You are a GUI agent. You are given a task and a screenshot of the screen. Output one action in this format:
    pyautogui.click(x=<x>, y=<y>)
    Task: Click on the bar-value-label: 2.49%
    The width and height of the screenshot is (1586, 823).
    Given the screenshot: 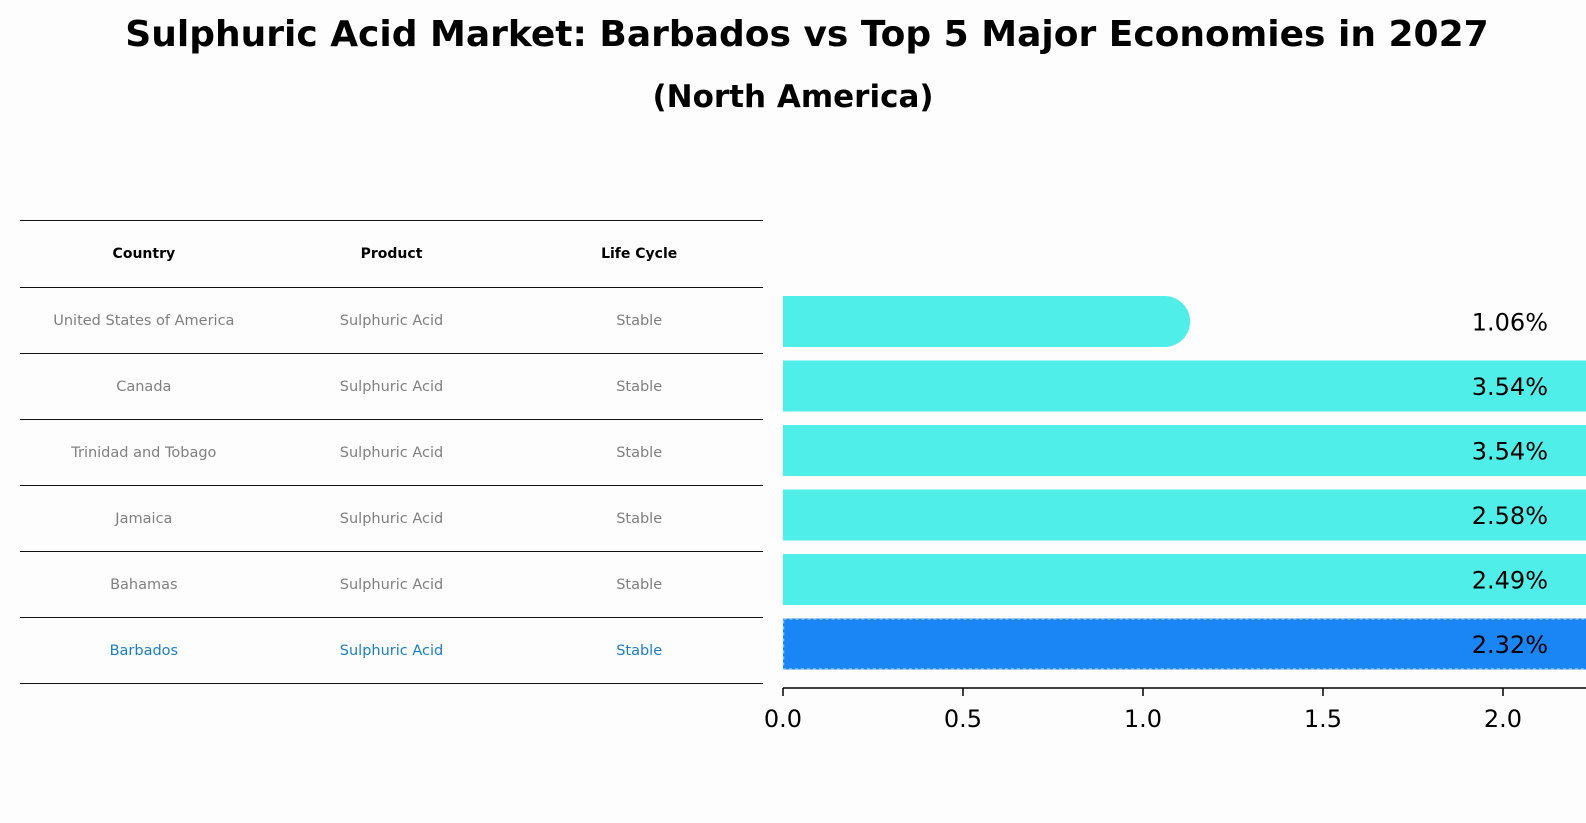 What is the action you would take?
    pyautogui.click(x=1510, y=581)
    